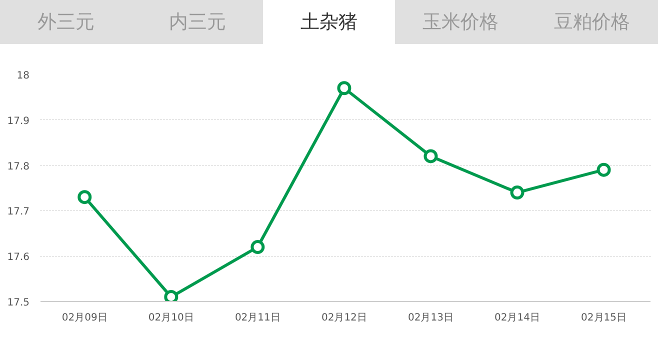  What do you see at coordinates (171, 318) in the screenshot?
I see `x-tick-label: 02月10日` at bounding box center [171, 318].